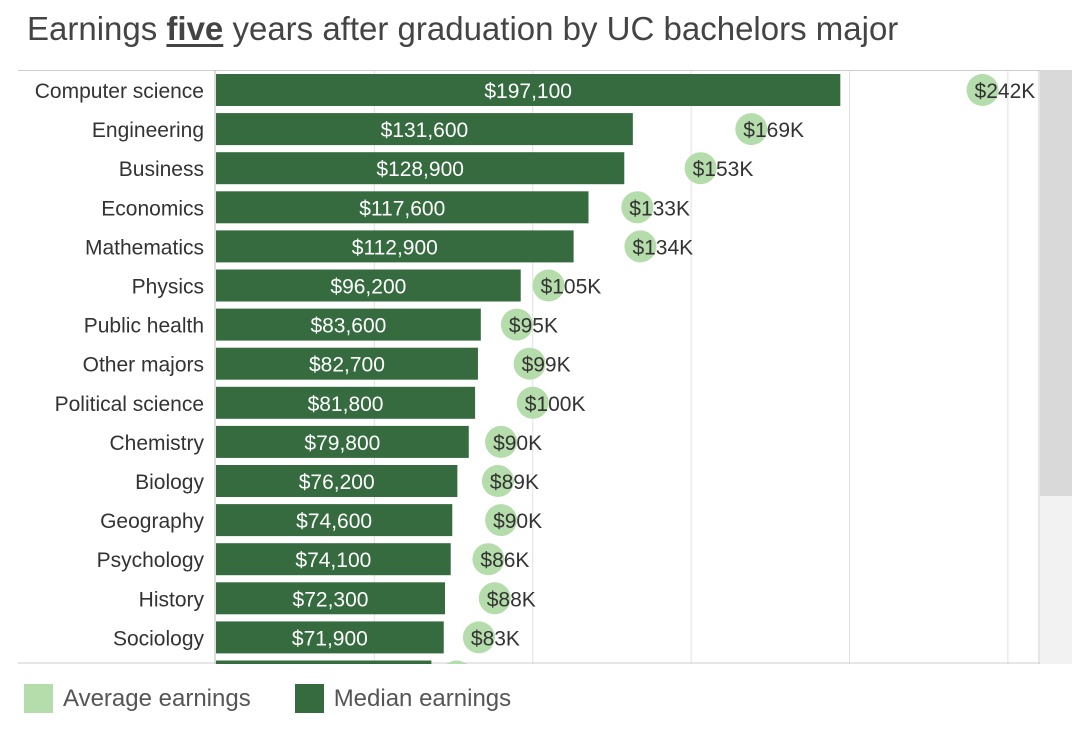  I want to click on legend-item-average: Average earnings, so click(137, 698).